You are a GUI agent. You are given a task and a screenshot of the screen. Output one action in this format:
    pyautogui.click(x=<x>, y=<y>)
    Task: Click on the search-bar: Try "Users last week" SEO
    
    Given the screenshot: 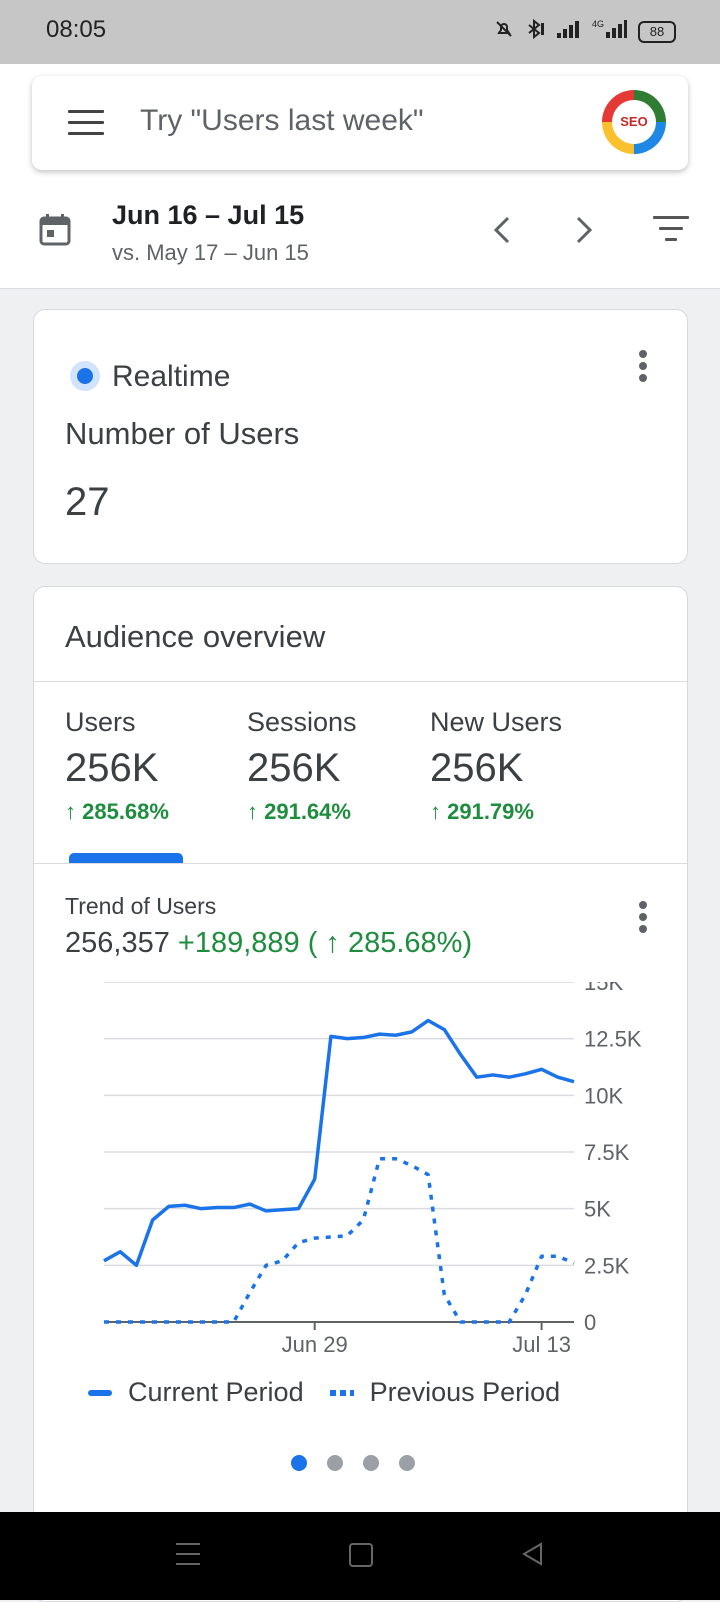 What is the action you would take?
    pyautogui.click(x=360, y=123)
    